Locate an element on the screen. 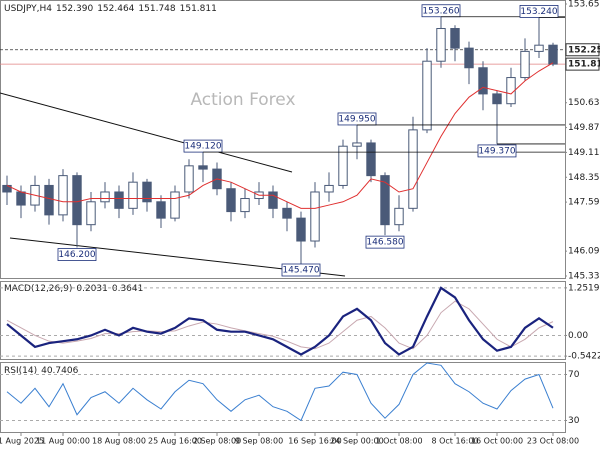 Image resolution: width=600 pixels, height=450 pixels. x-tick-label: 8 Oct 16:00 is located at coordinates (454, 441).